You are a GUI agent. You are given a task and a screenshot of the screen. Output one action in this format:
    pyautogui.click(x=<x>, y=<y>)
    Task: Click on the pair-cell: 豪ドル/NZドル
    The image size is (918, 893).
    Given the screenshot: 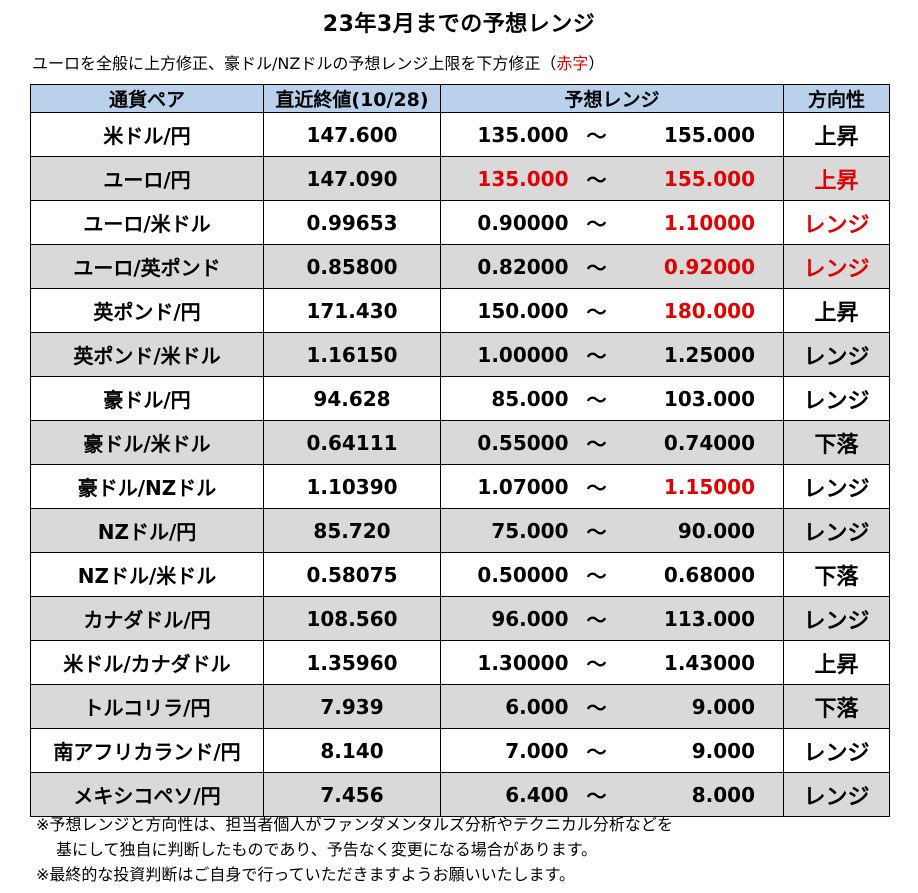 What is the action you would take?
    pyautogui.click(x=147, y=486)
    